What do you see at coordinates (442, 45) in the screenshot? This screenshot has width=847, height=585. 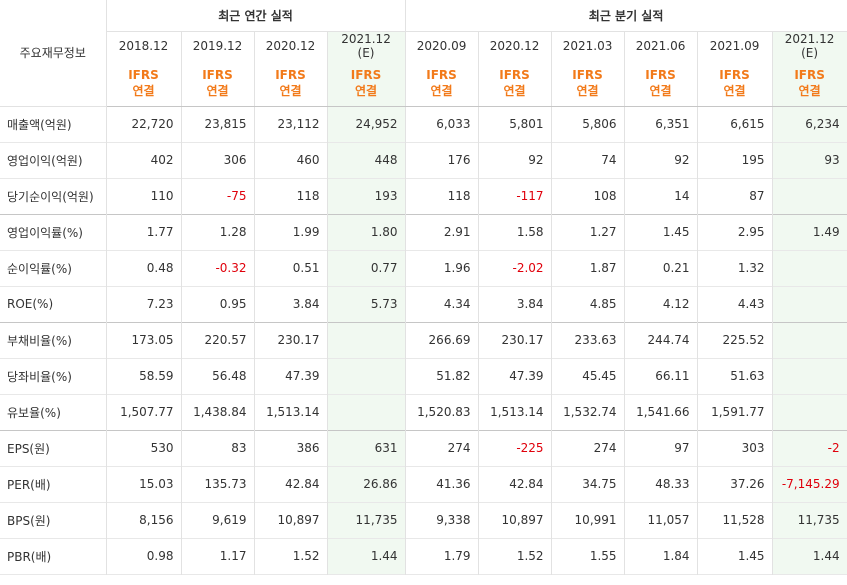 I see `period-header: 2020.09` at bounding box center [442, 45].